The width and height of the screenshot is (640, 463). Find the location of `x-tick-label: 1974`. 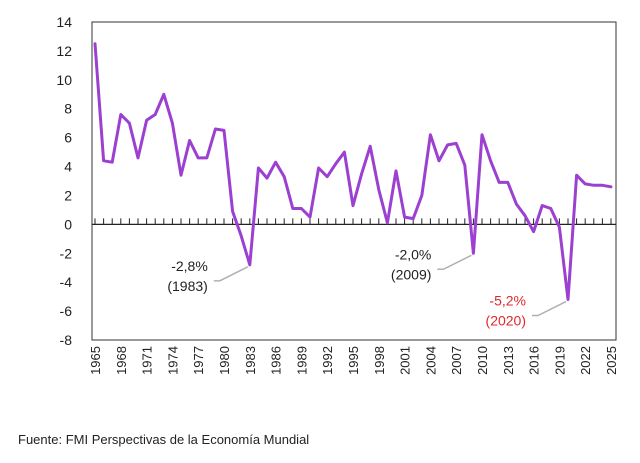

x-tick-label: 1974 is located at coordinates (172, 360).